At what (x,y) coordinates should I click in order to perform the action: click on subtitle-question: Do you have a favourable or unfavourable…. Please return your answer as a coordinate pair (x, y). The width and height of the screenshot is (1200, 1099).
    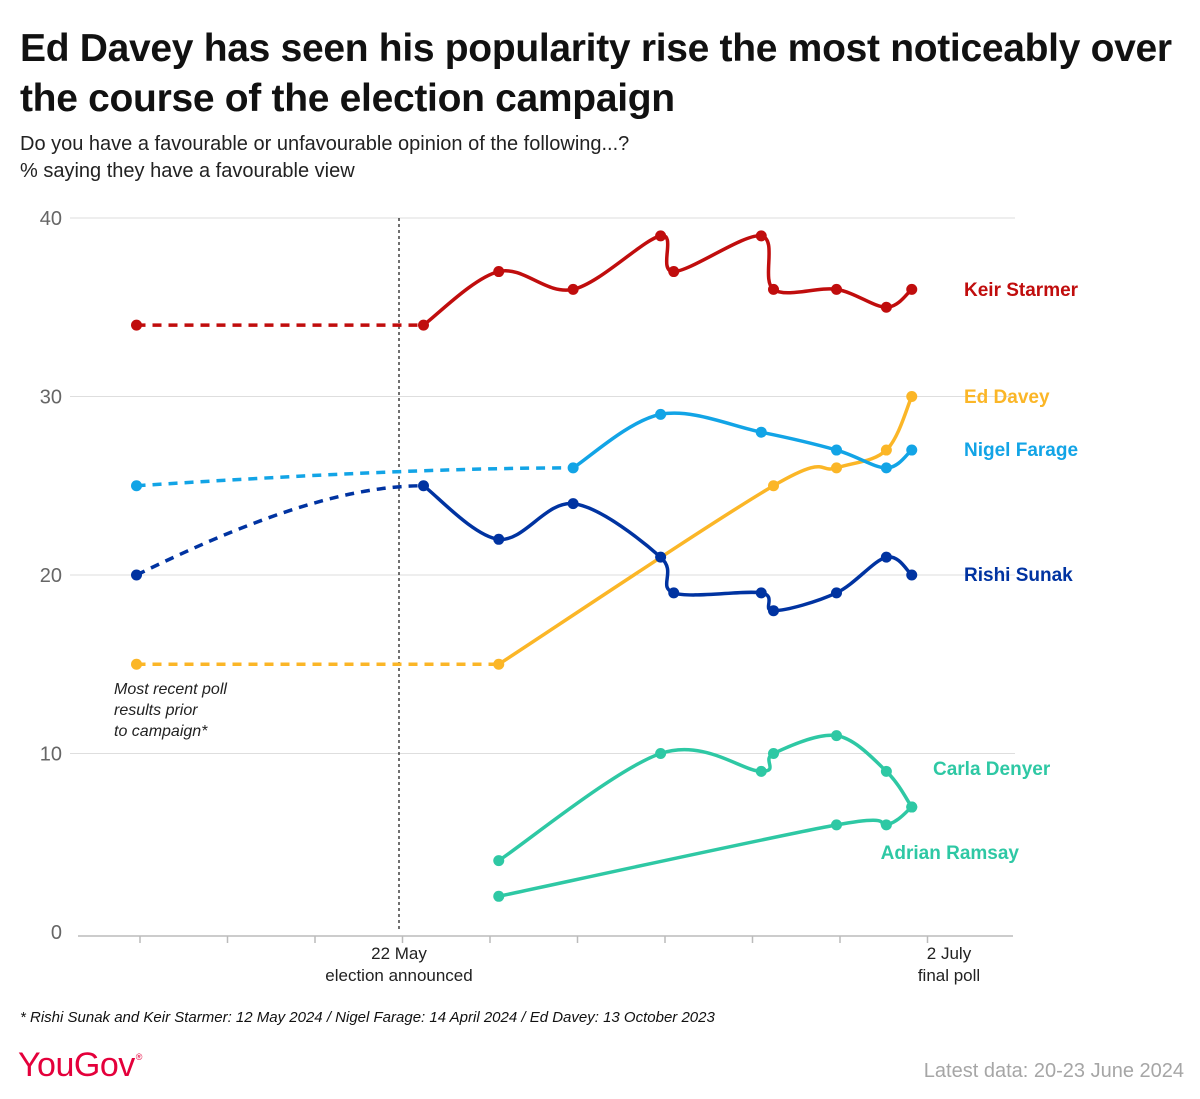
    Looking at the image, I should click on (325, 144).